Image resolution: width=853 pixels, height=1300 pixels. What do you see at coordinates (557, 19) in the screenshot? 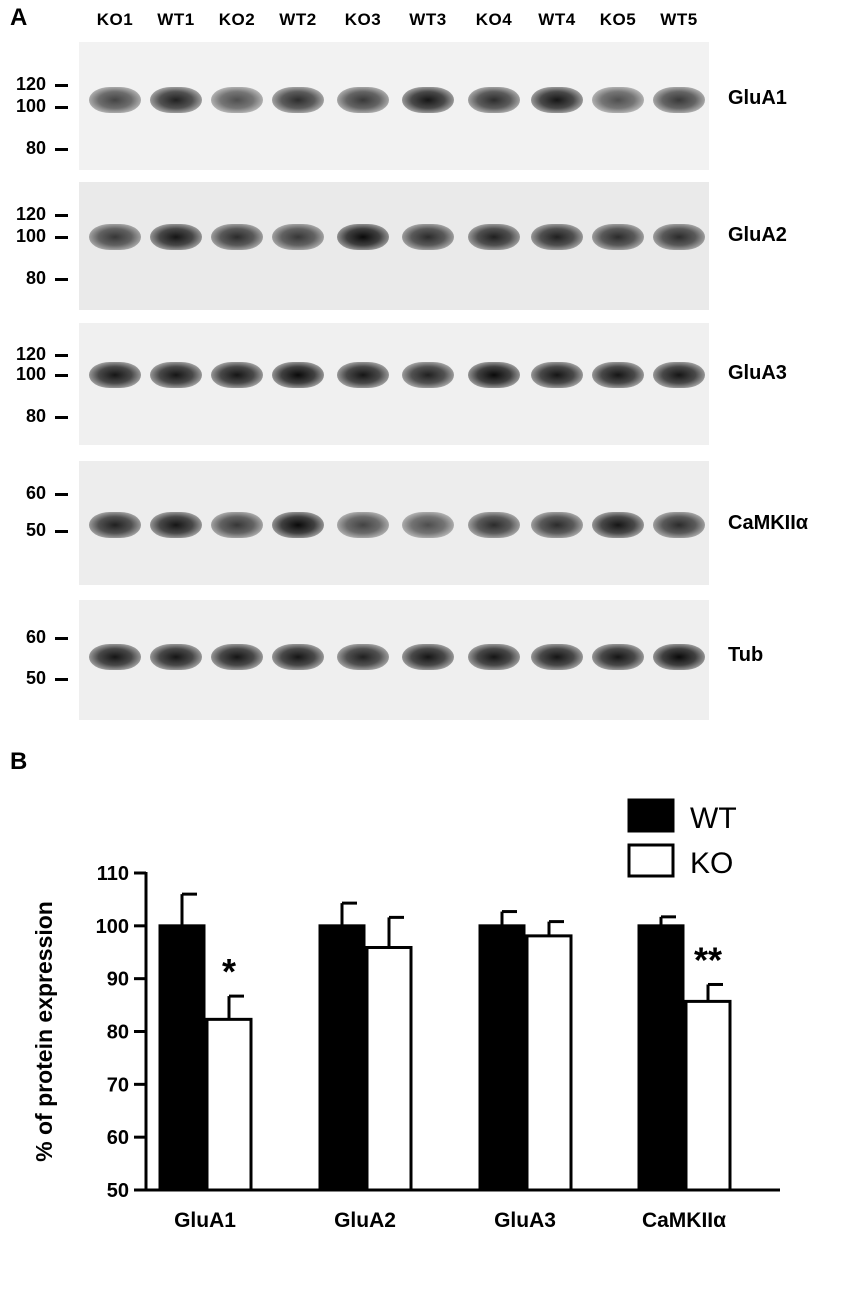
I see `lane-label-wt4: WT4` at bounding box center [557, 19].